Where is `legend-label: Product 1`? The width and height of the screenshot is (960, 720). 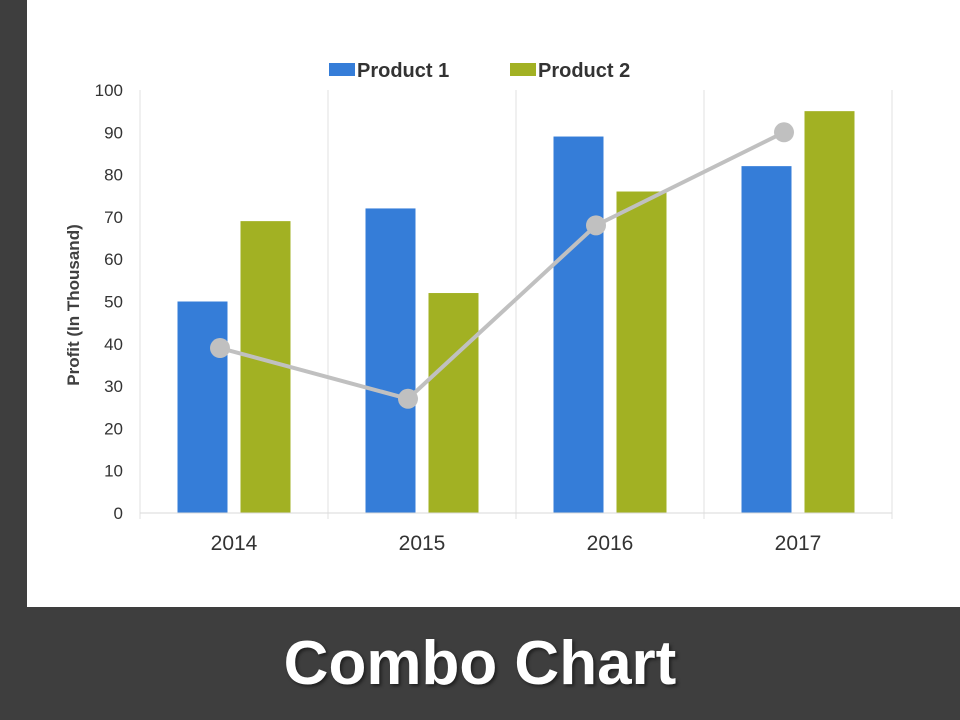 legend-label: Product 1 is located at coordinates (403, 71).